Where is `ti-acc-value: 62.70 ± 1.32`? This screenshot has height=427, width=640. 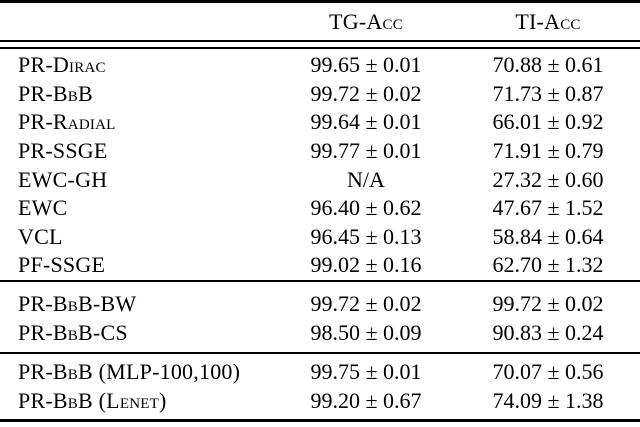
ti-acc-value: 62.70 ± 1.32 is located at coordinates (548, 265).